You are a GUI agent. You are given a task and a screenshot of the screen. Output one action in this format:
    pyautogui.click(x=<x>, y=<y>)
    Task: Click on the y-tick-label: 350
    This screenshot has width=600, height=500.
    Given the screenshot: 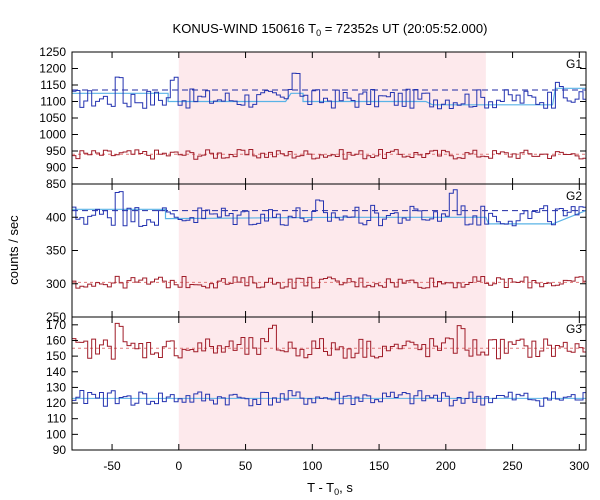 What is the action you would take?
    pyautogui.click(x=56, y=251)
    